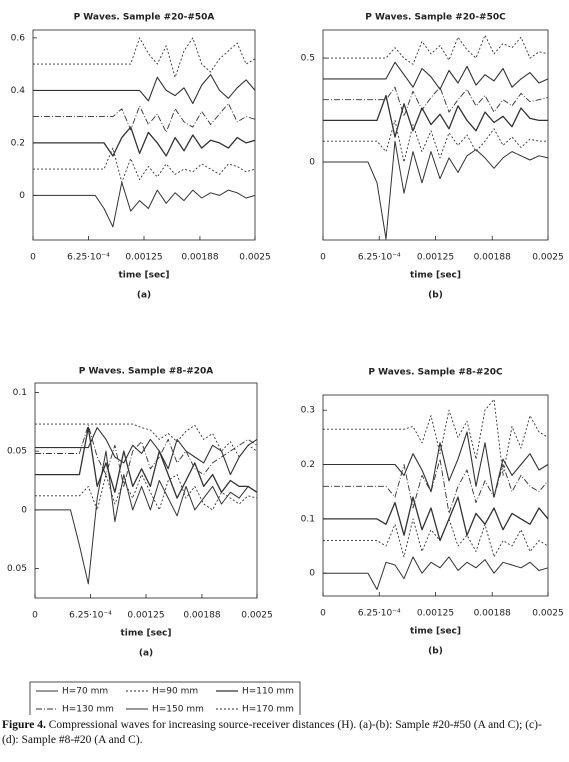 The height and width of the screenshot is (762, 569). I want to click on legend-label: H=110 mm, so click(268, 692).